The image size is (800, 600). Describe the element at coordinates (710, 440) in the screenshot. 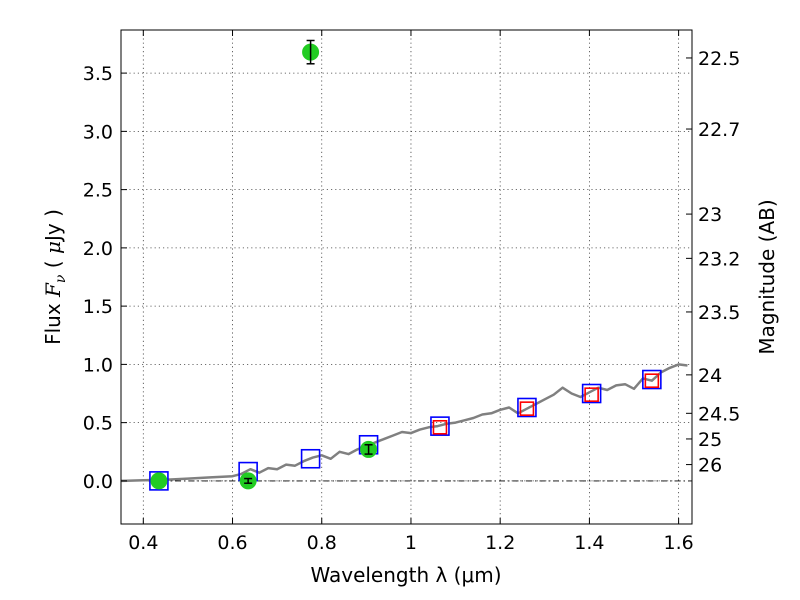

I see `y2-tick-label: 25` at that location.